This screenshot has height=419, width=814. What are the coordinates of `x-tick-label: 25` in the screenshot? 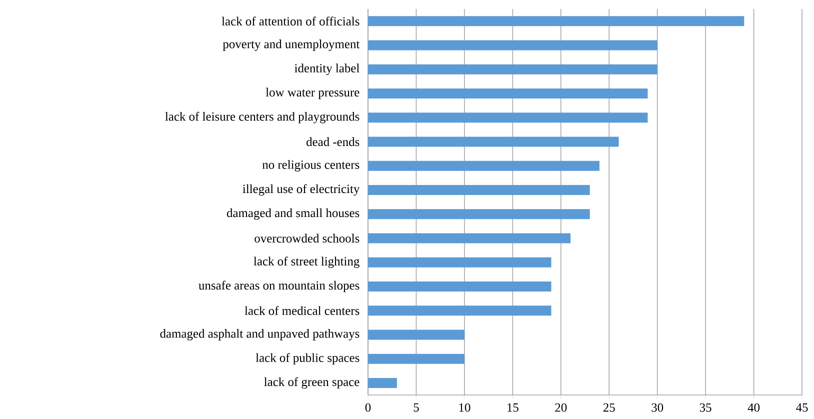 It's located at (609, 407).